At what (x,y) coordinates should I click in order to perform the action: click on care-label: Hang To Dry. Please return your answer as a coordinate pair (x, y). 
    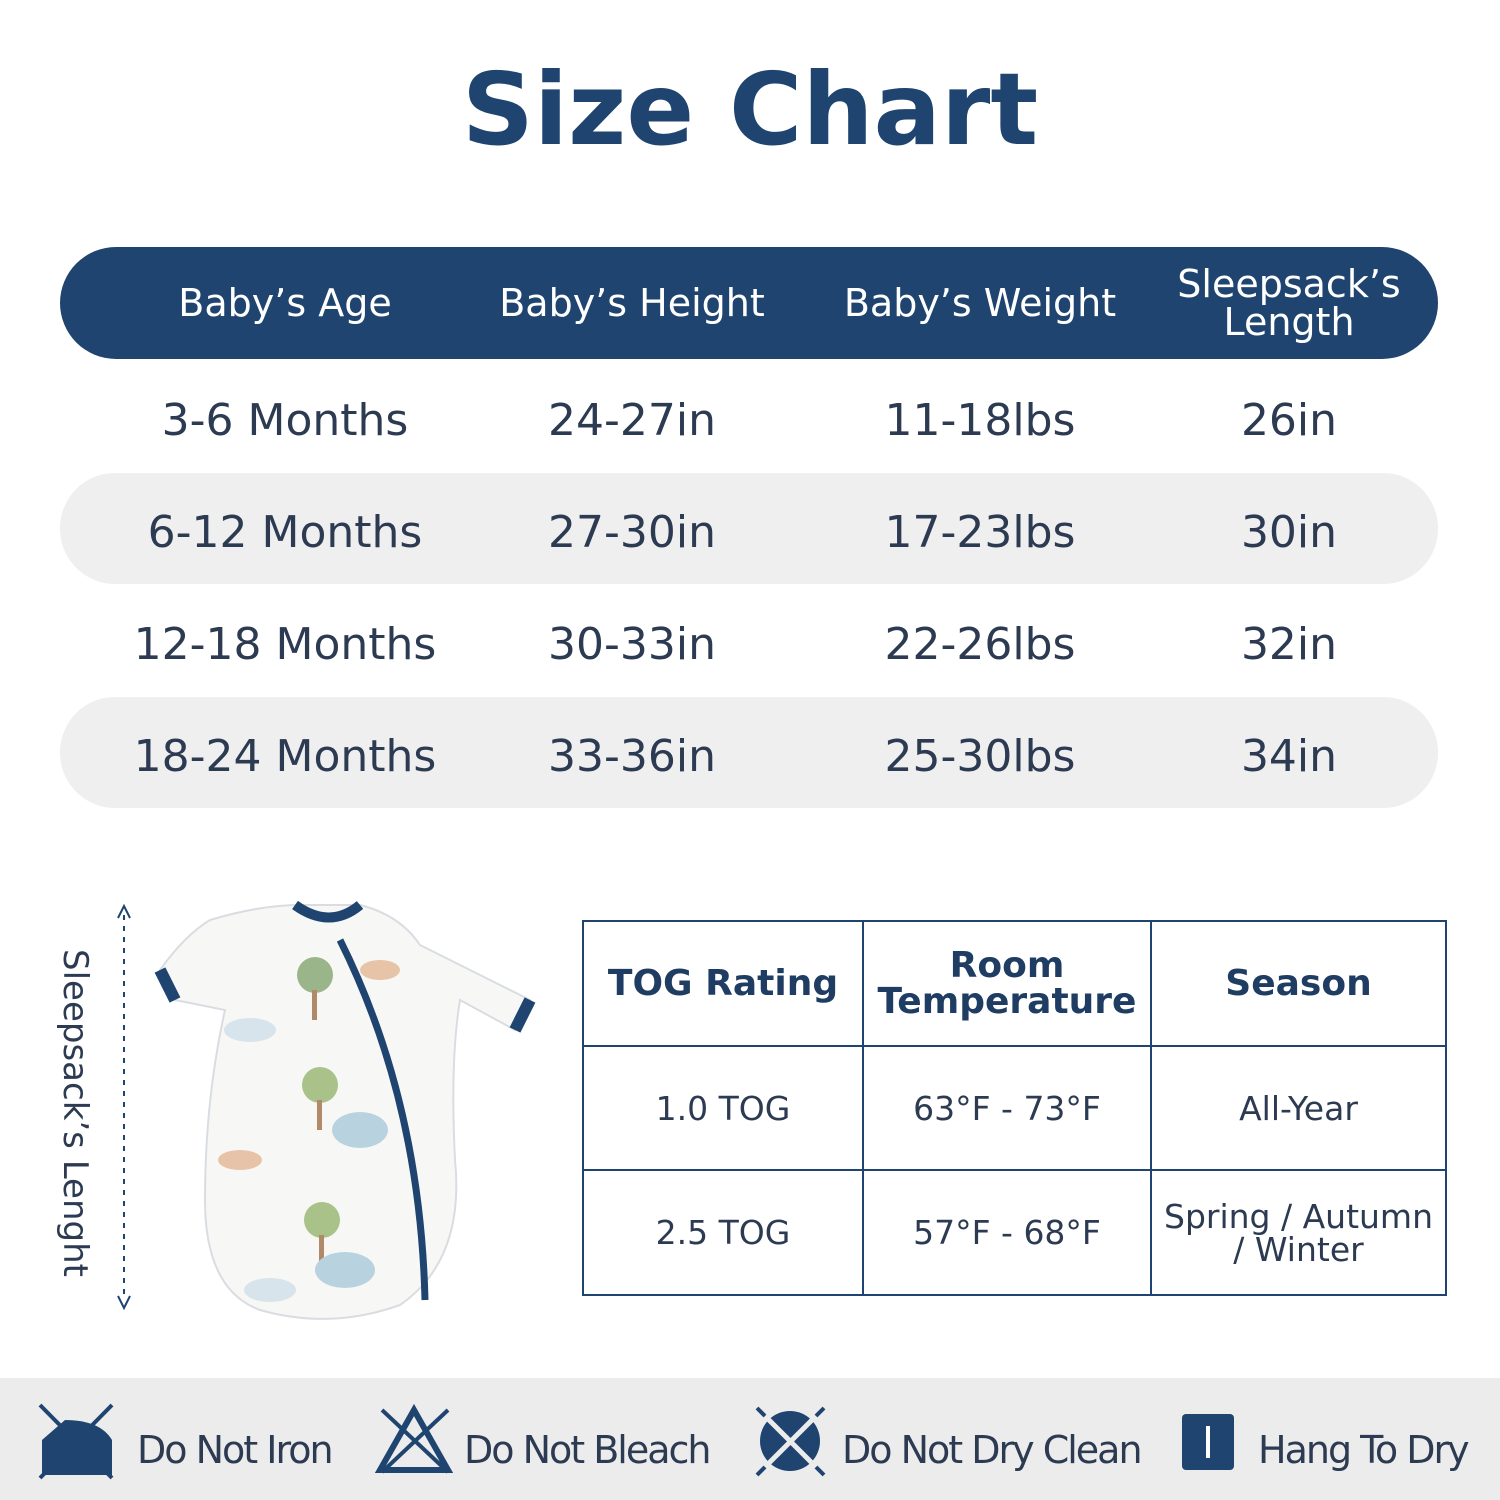
    Looking at the image, I should click on (1364, 1450).